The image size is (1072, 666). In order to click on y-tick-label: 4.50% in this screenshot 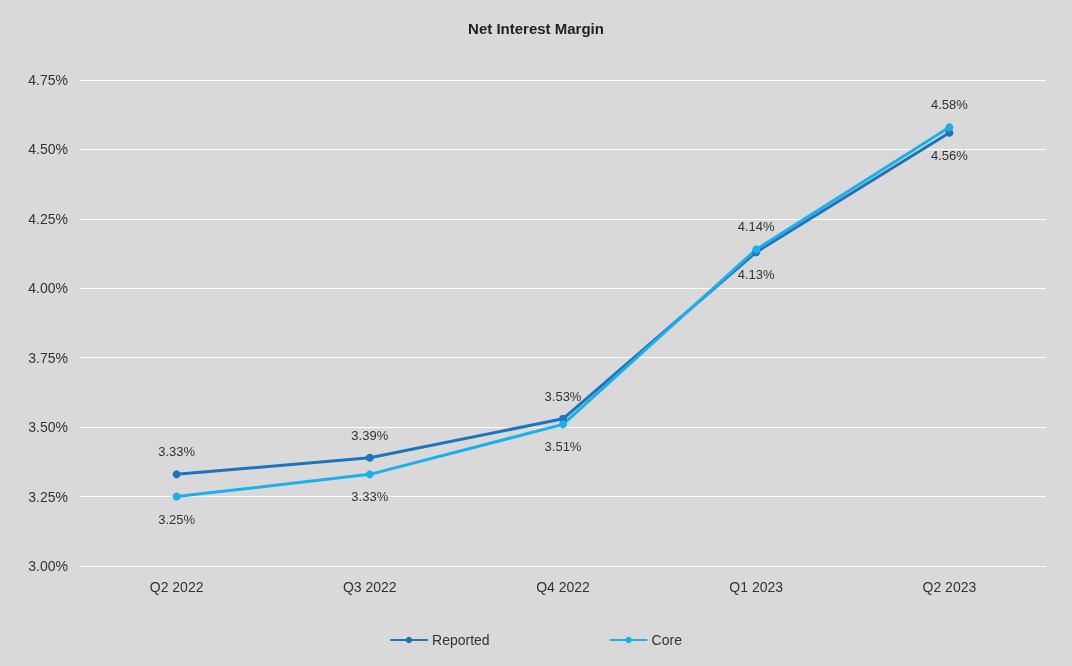, I will do `click(48, 149)`.